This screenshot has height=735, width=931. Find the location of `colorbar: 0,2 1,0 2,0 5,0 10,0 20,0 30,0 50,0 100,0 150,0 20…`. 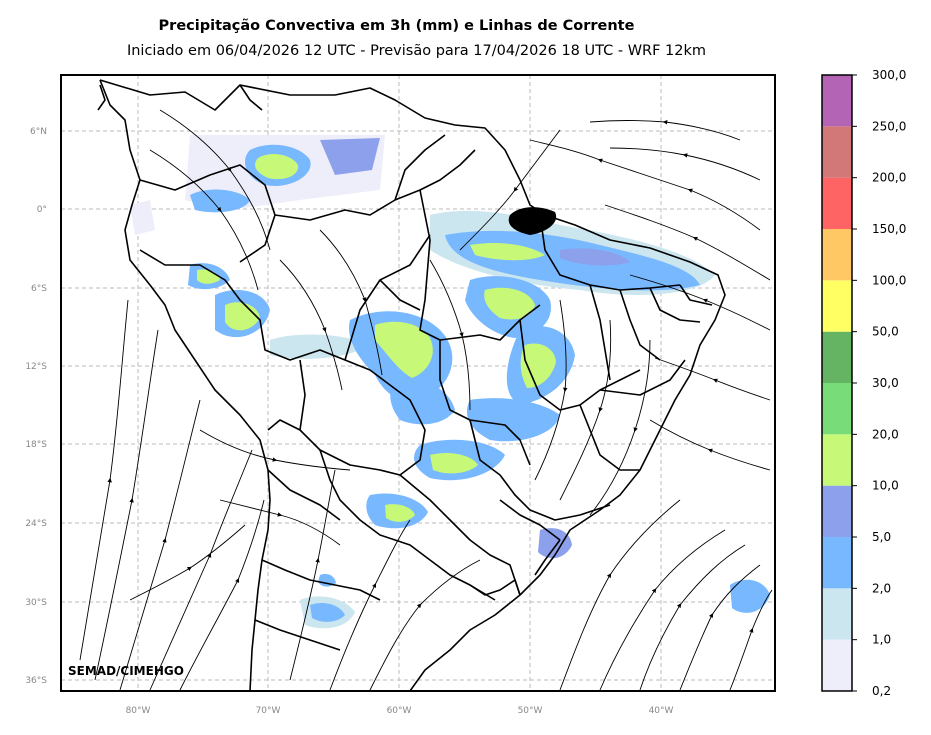

colorbar: 0,2 1,0 2,0 5,0 10,0 20,0 30,0 50,0 100,0 150,0 20… is located at coordinates (863, 383).